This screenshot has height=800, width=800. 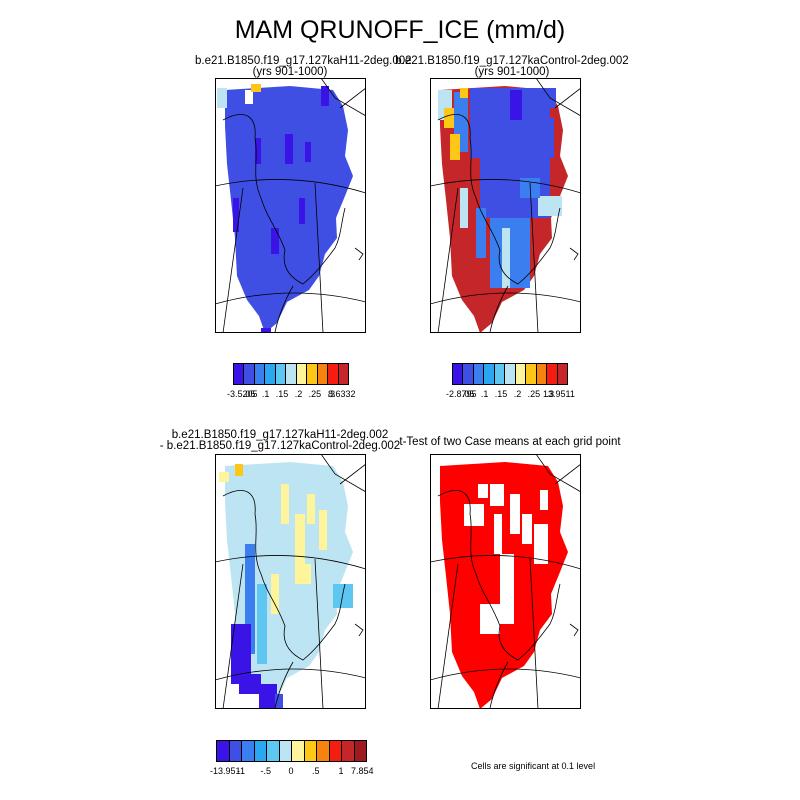 I want to click on colorbar-tick-label: 8.6332, so click(x=342, y=394).